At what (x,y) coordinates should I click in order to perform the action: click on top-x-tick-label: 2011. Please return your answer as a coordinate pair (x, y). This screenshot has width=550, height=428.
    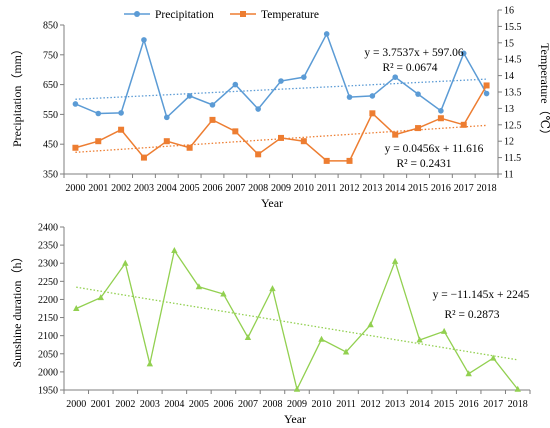
    Looking at the image, I should click on (327, 188).